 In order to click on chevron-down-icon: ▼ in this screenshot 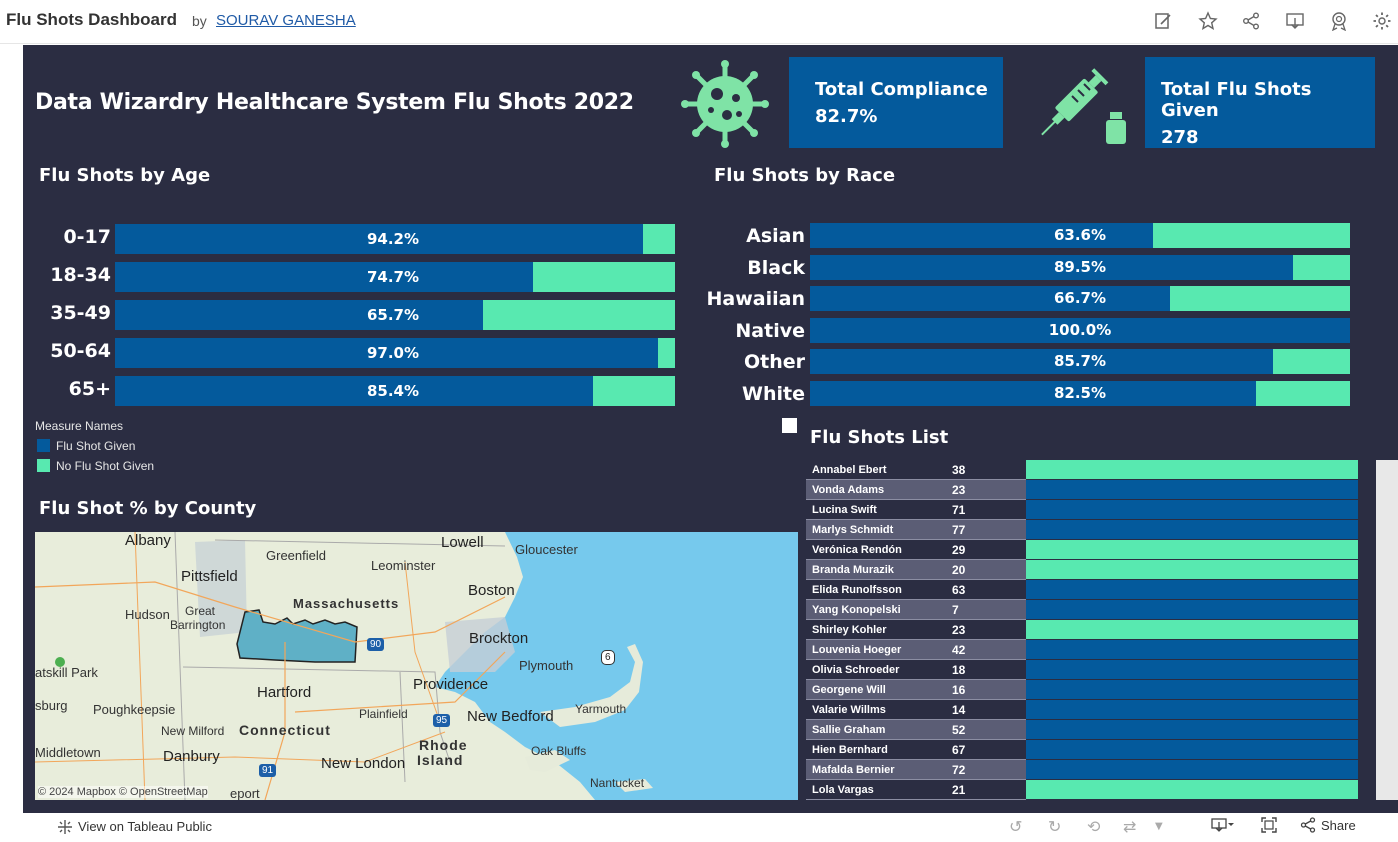, I will do `click(1159, 826)`.